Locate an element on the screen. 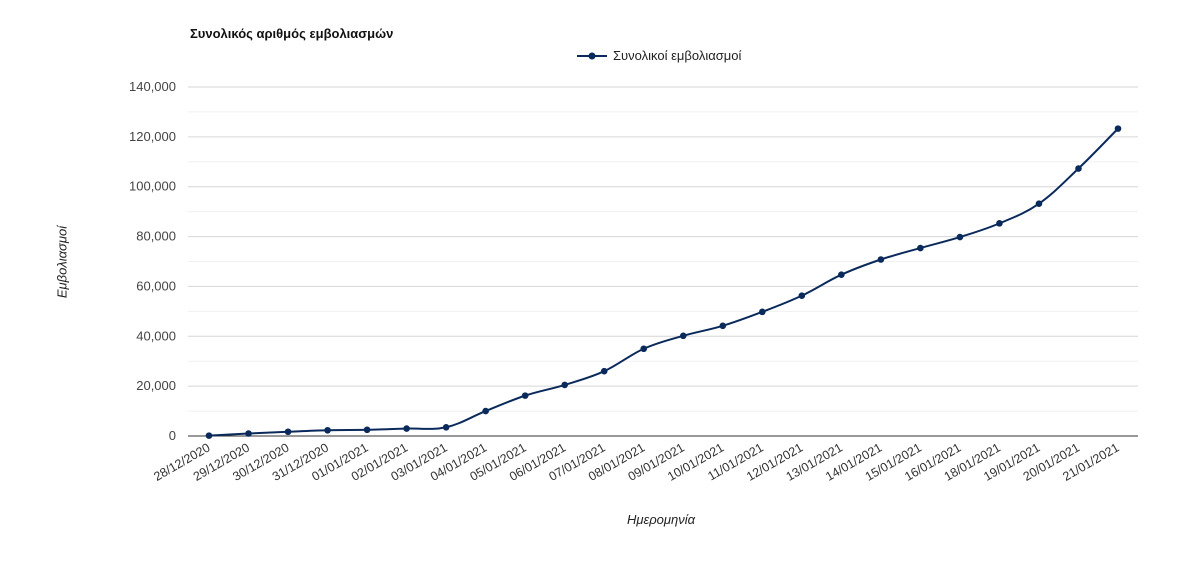 The height and width of the screenshot is (562, 1200). y-tick-label: 100,000 is located at coordinates (152, 186).